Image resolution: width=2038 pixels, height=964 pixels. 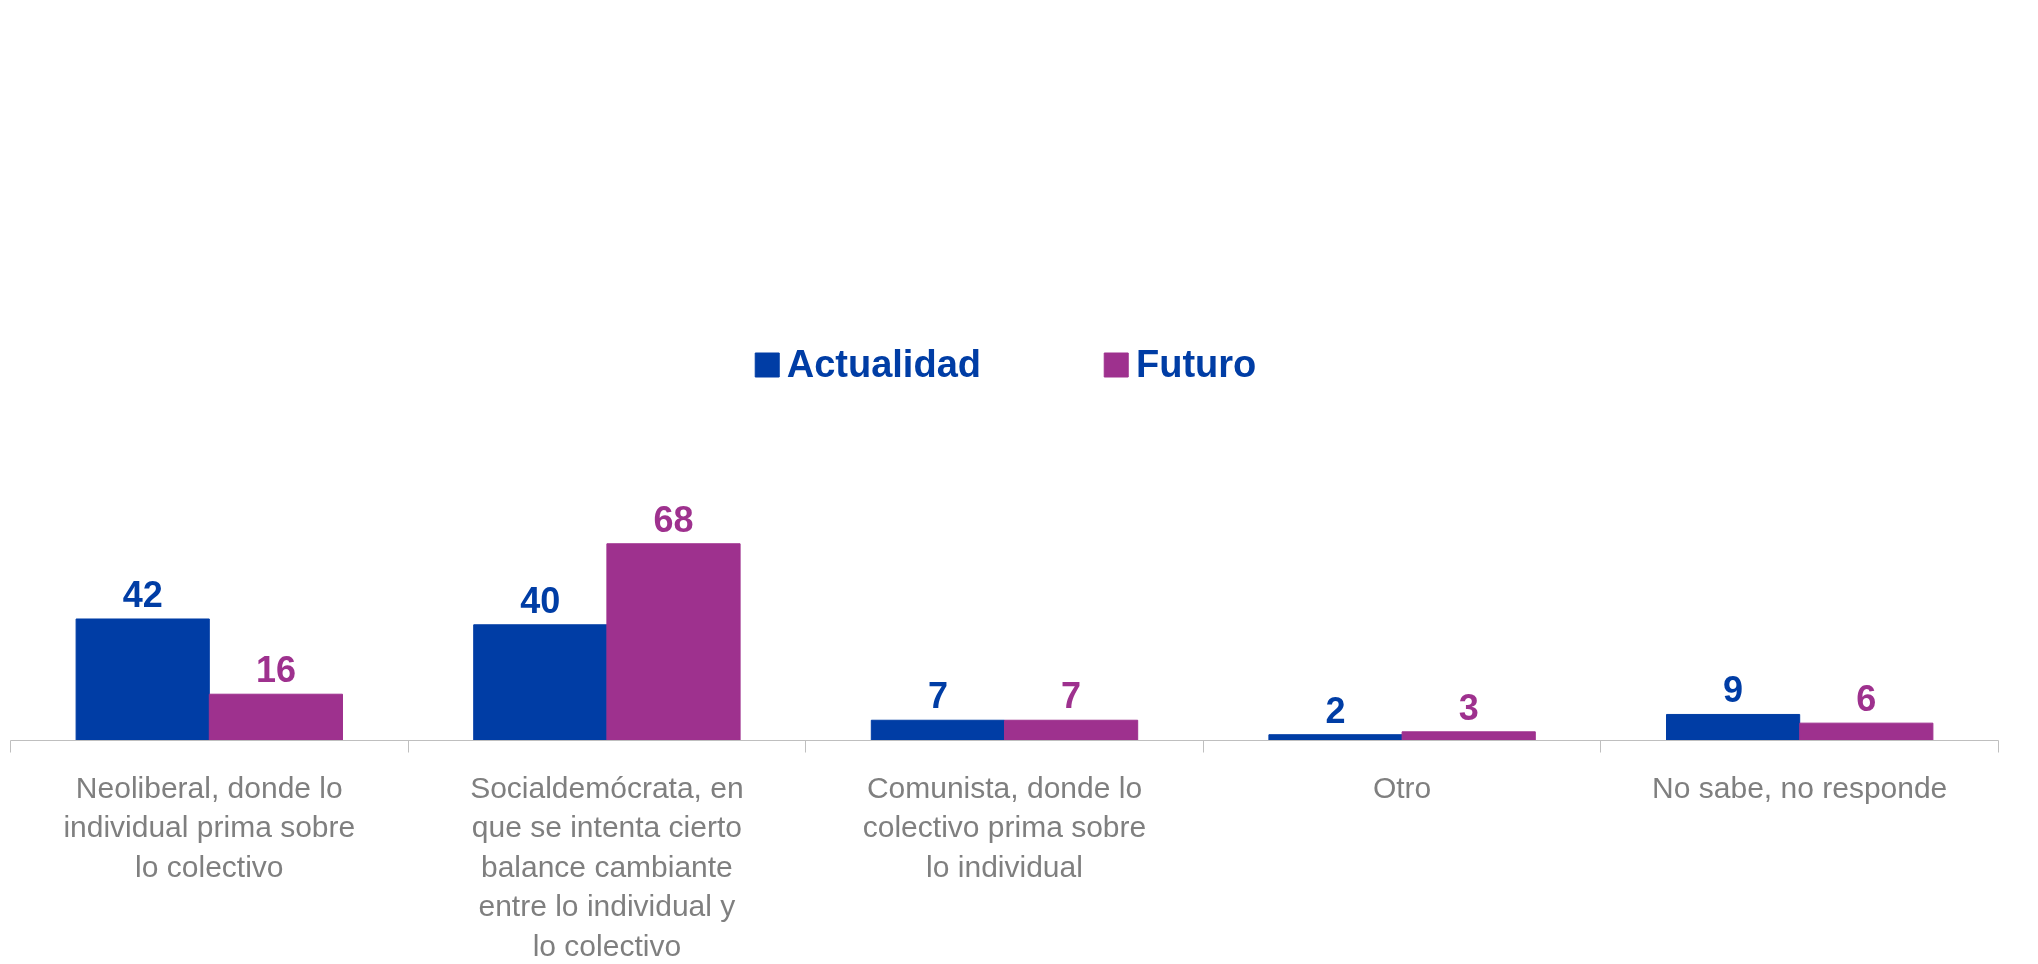 I want to click on data-label: 6, so click(x=1866, y=699).